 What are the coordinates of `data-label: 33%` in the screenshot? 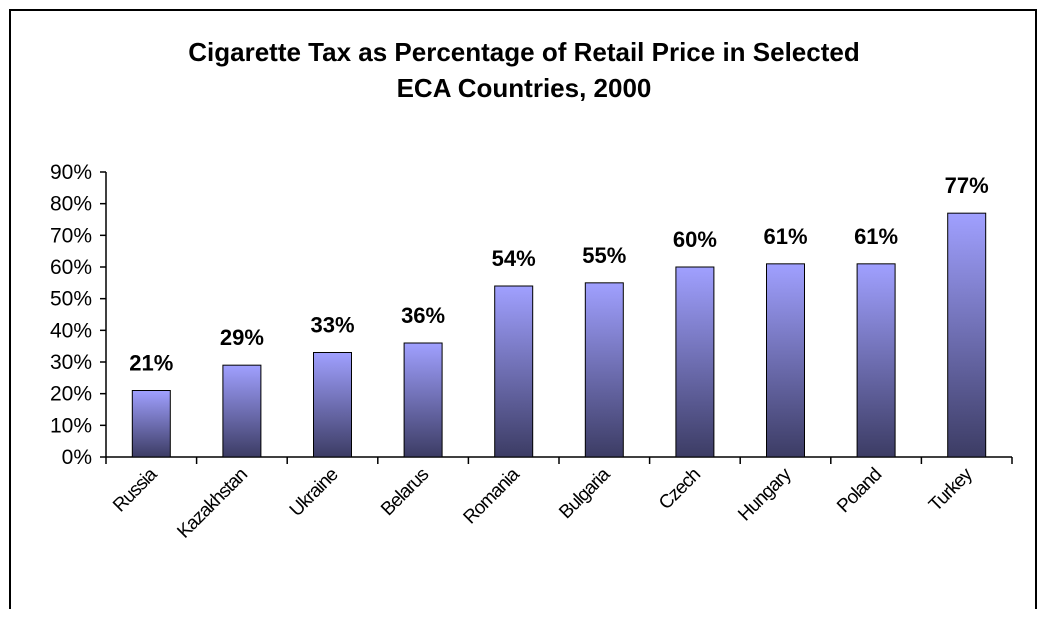 It's located at (332, 325).